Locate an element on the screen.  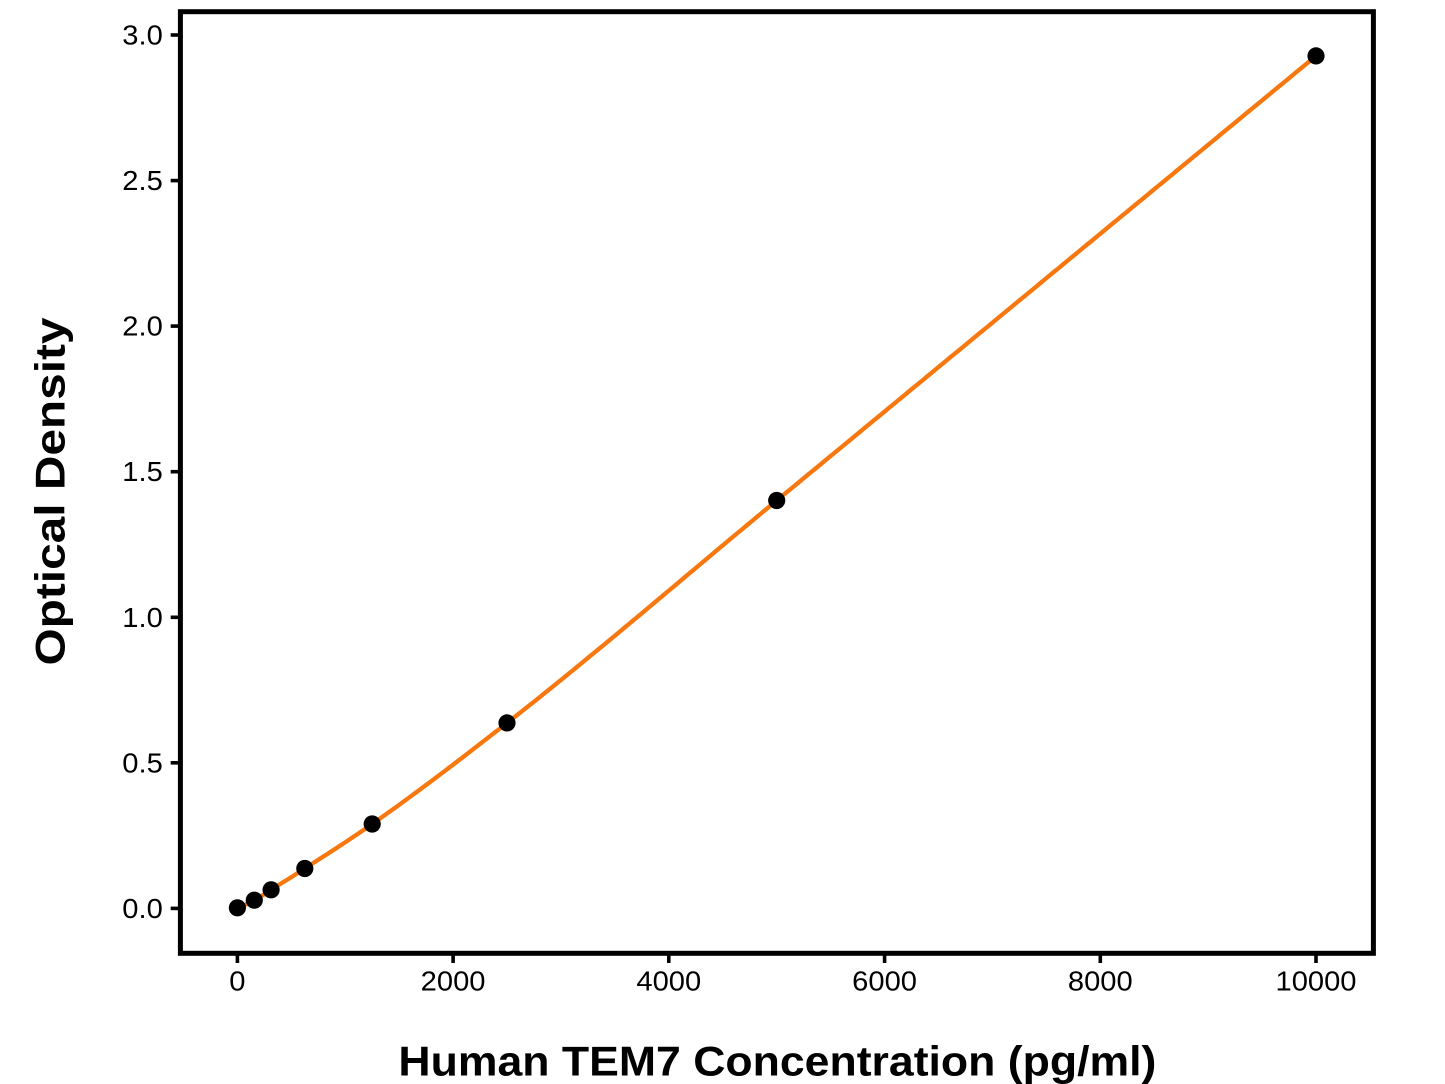
svg-text: 0.5 is located at coordinates (142, 762).